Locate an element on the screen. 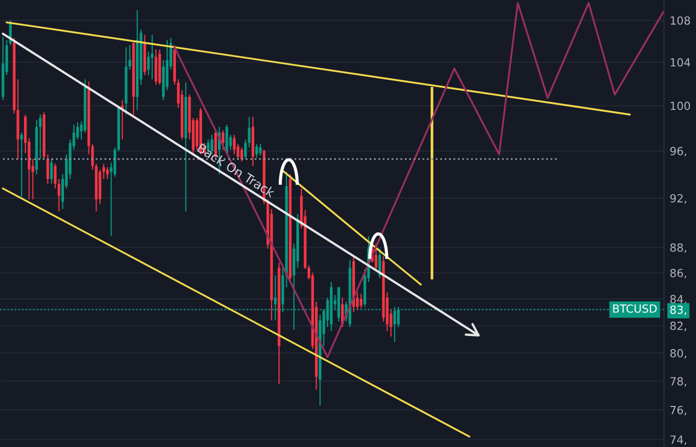 The width and height of the screenshot is (696, 447). y-tick-label: 108 is located at coordinates (680, 20).